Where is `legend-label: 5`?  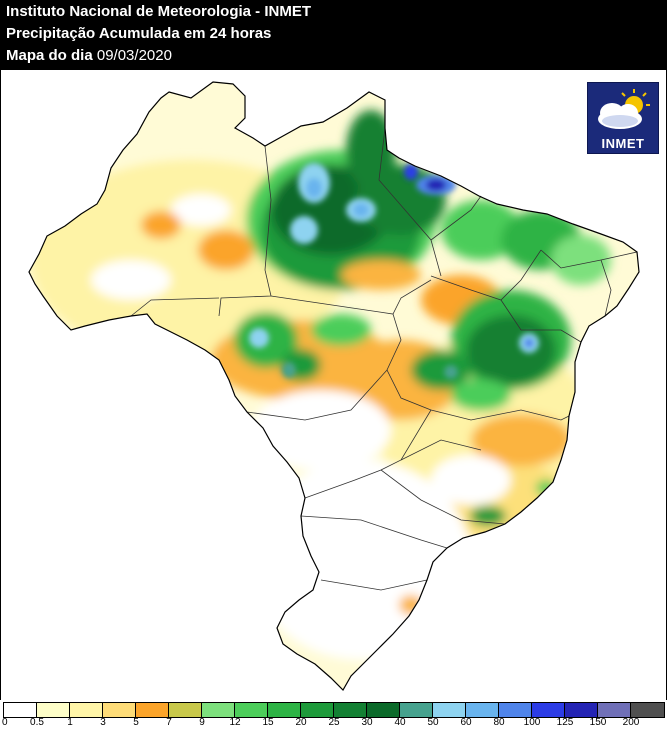 legend-label: 5 is located at coordinates (136, 722).